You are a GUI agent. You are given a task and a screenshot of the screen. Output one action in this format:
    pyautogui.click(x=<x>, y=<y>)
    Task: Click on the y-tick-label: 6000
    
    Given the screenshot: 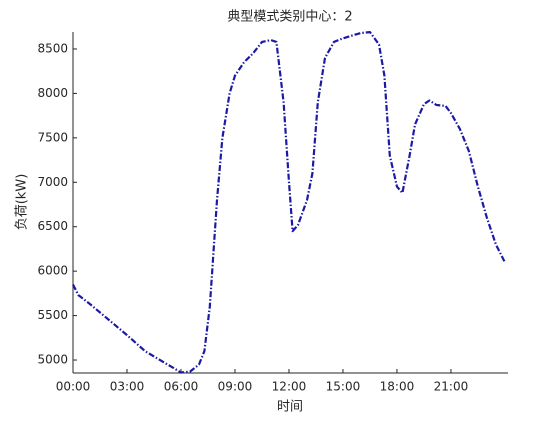 What is the action you would take?
    pyautogui.click(x=52, y=271)
    